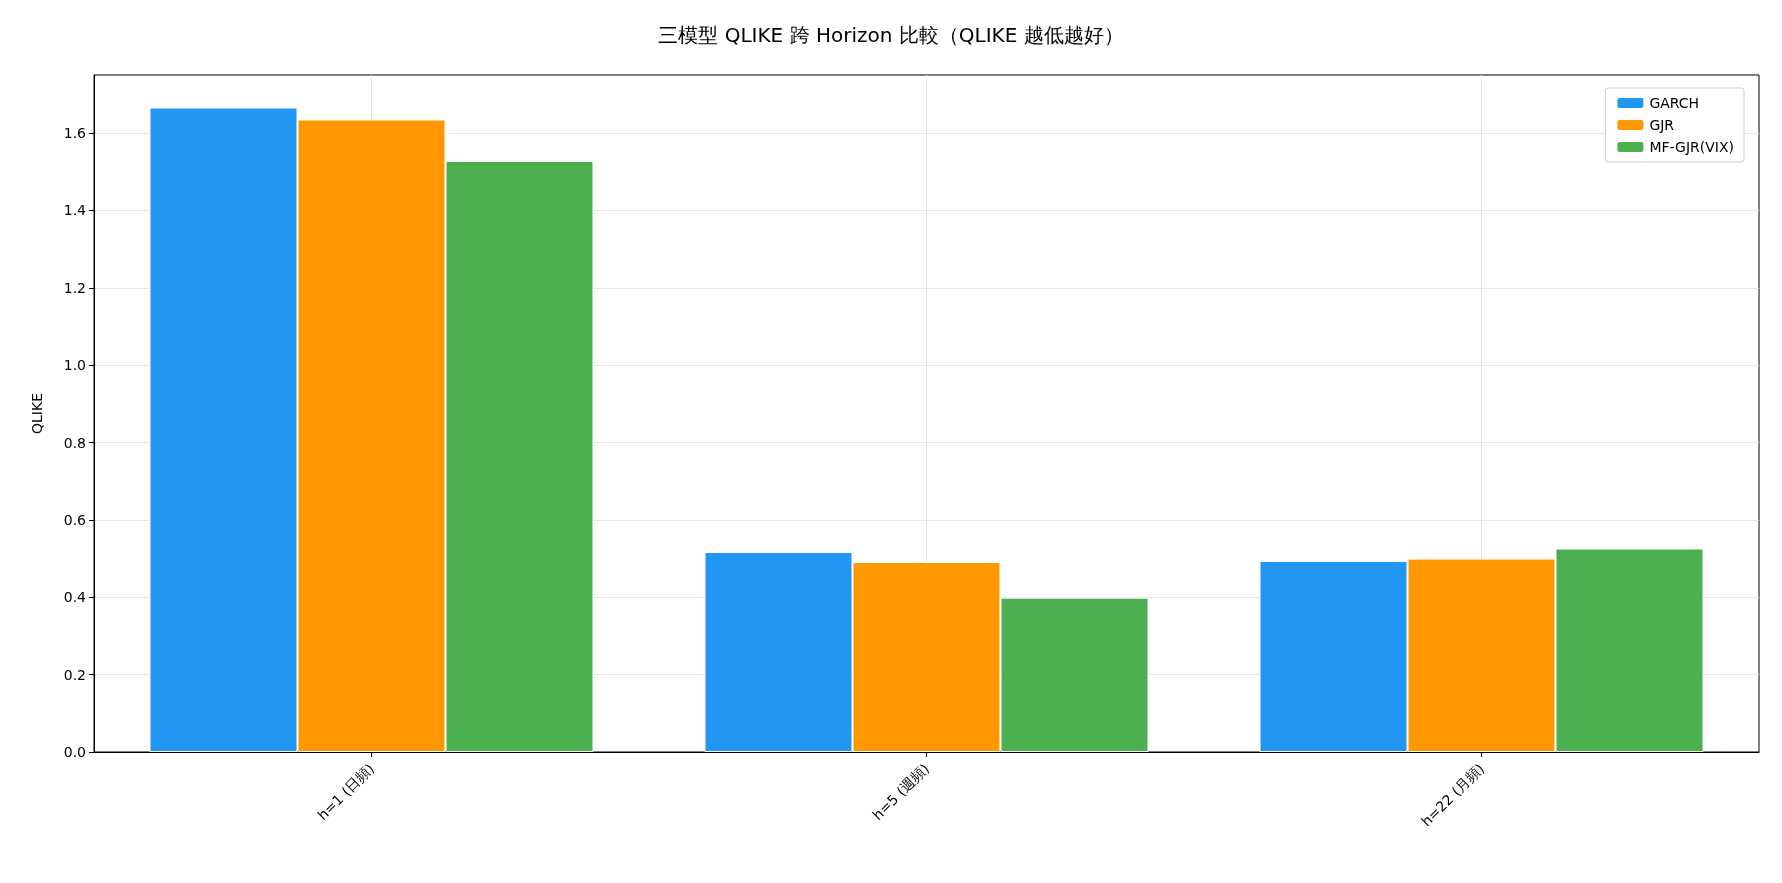 Image resolution: width=1782 pixels, height=883 pixels. I want to click on legend-label: GJR, so click(1662, 125).